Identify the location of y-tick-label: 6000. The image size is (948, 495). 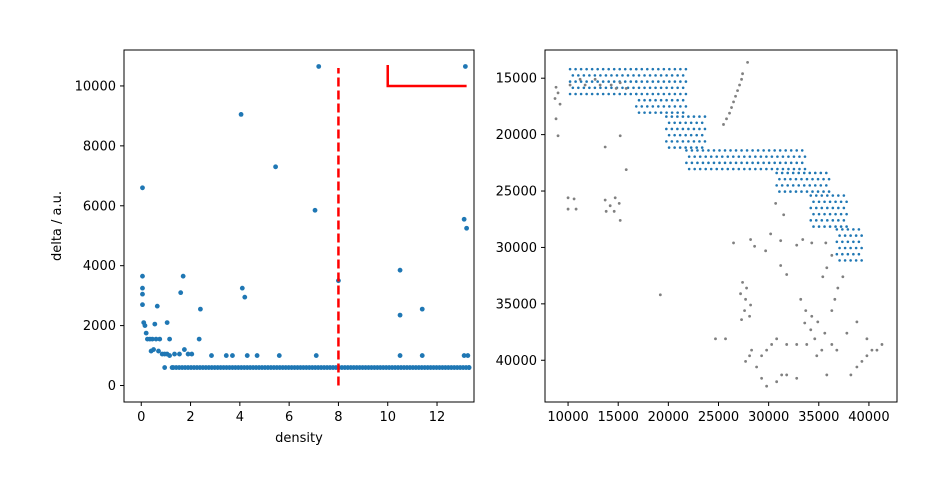
(99, 206).